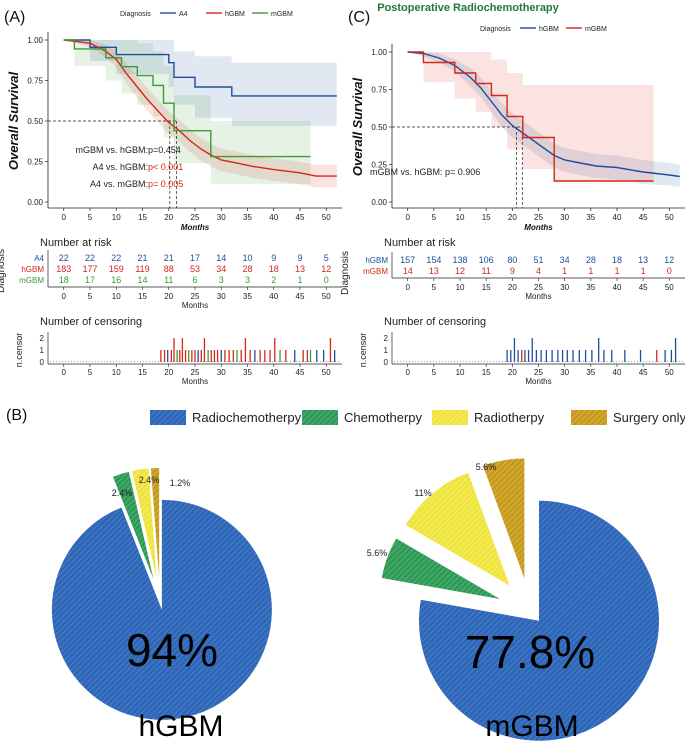  I want to click on censor-x-tick-label: 10, so click(460, 372).